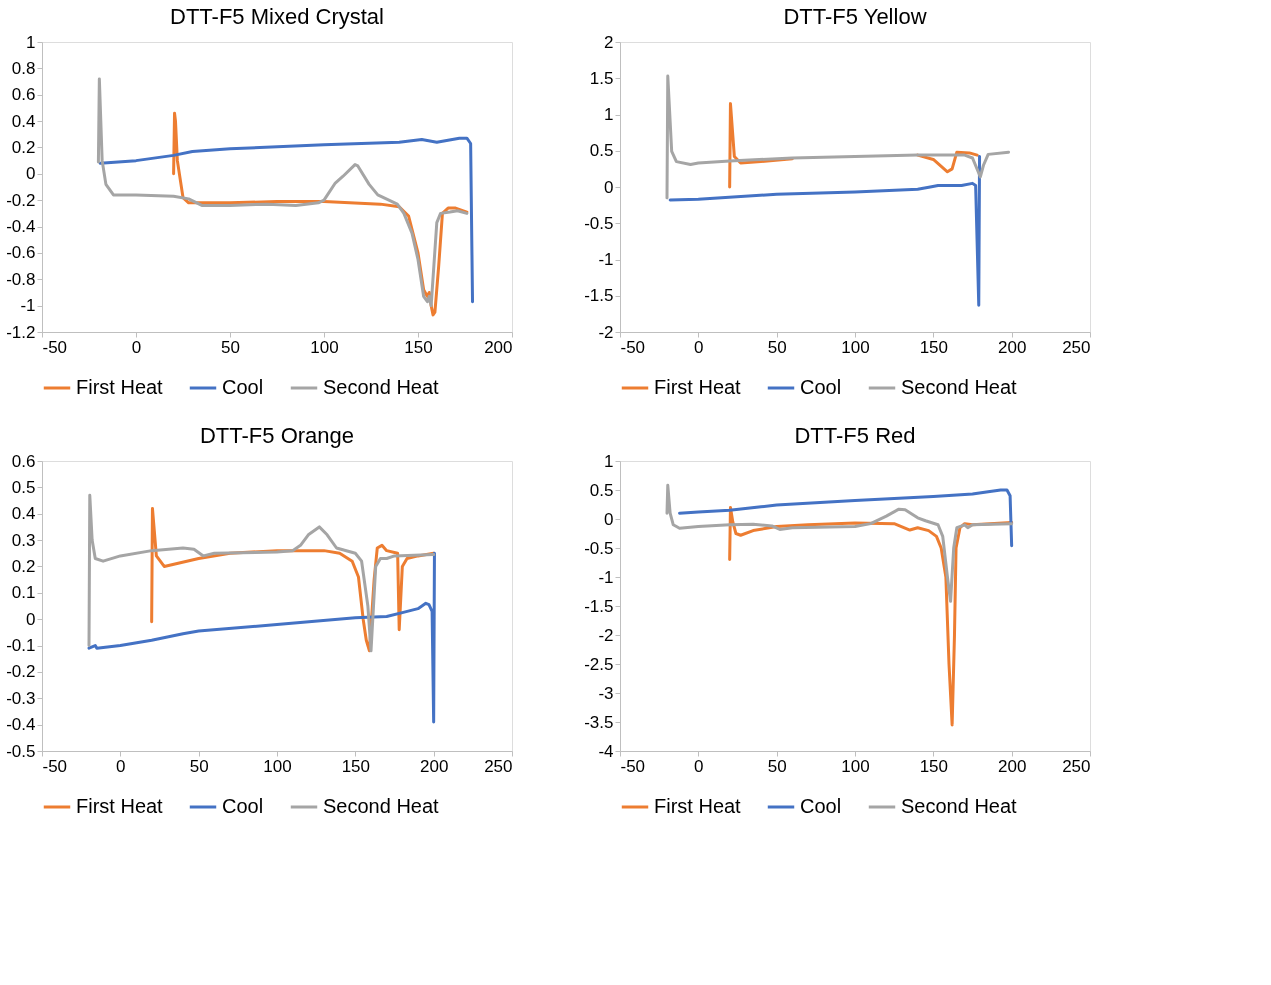  What do you see at coordinates (855, 16) in the screenshot?
I see `chart-title: DTT-F5 Yellow` at bounding box center [855, 16].